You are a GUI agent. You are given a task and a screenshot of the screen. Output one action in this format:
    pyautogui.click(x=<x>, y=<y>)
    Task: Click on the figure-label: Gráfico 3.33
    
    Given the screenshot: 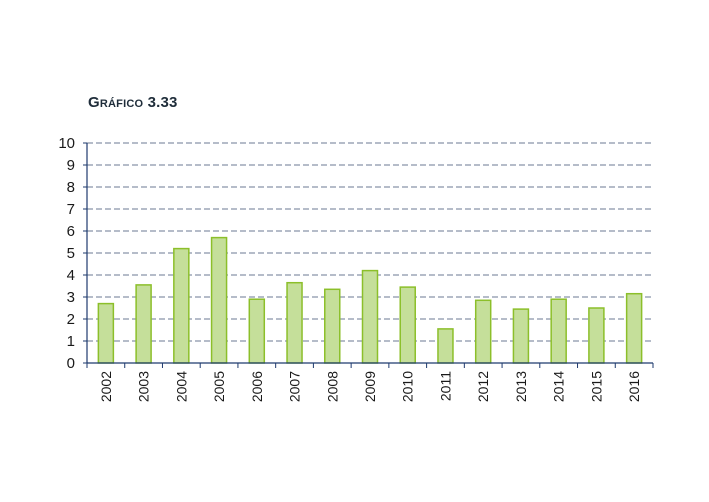 What is the action you would take?
    pyautogui.click(x=133, y=102)
    